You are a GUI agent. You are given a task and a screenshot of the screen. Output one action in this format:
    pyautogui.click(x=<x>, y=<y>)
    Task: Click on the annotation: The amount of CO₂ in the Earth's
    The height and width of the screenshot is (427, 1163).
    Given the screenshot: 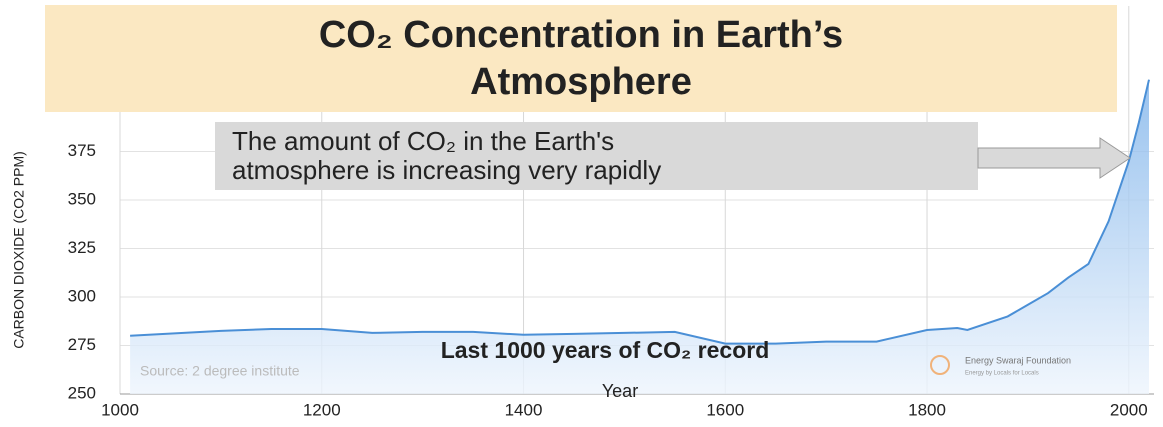 What is the action you would take?
    pyautogui.click(x=423, y=141)
    